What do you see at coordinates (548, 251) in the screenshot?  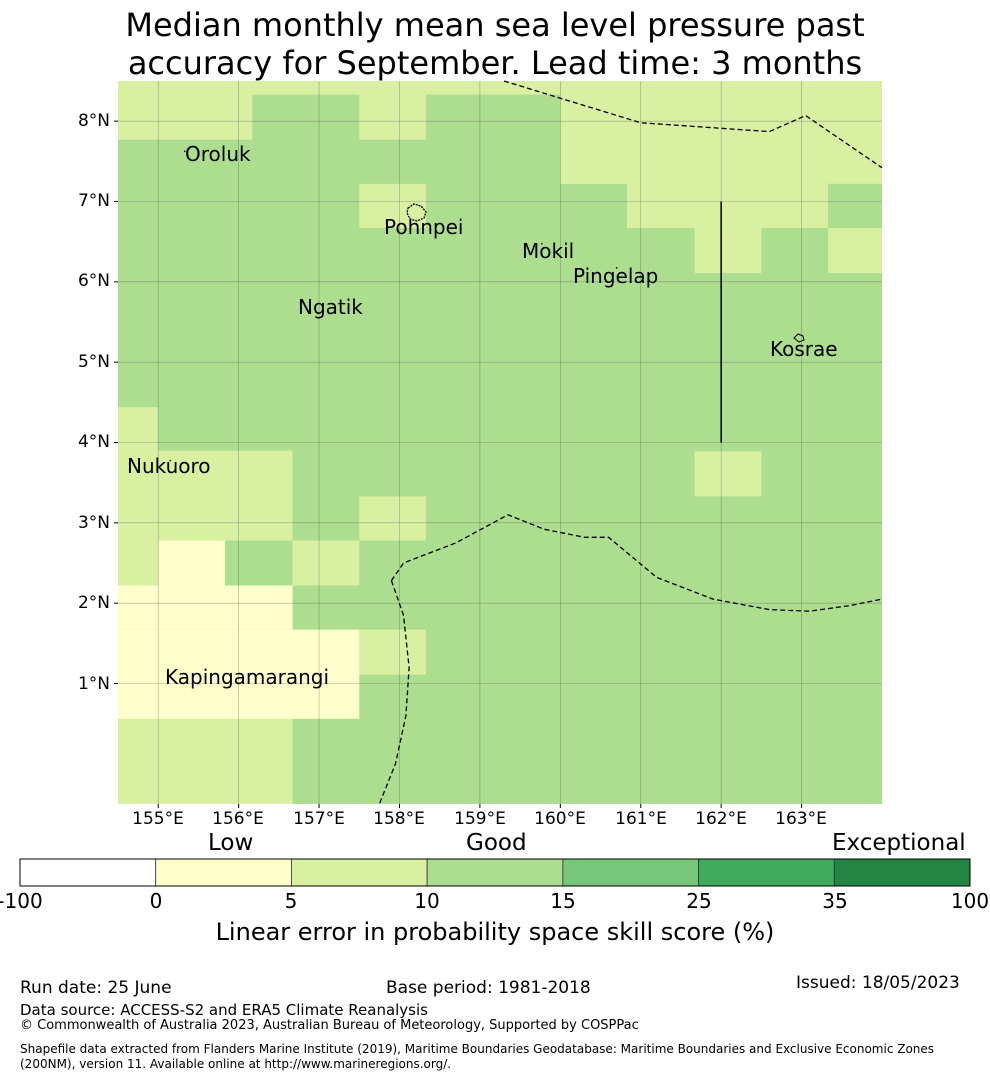 I see `place-label-mokil: Mokil` at bounding box center [548, 251].